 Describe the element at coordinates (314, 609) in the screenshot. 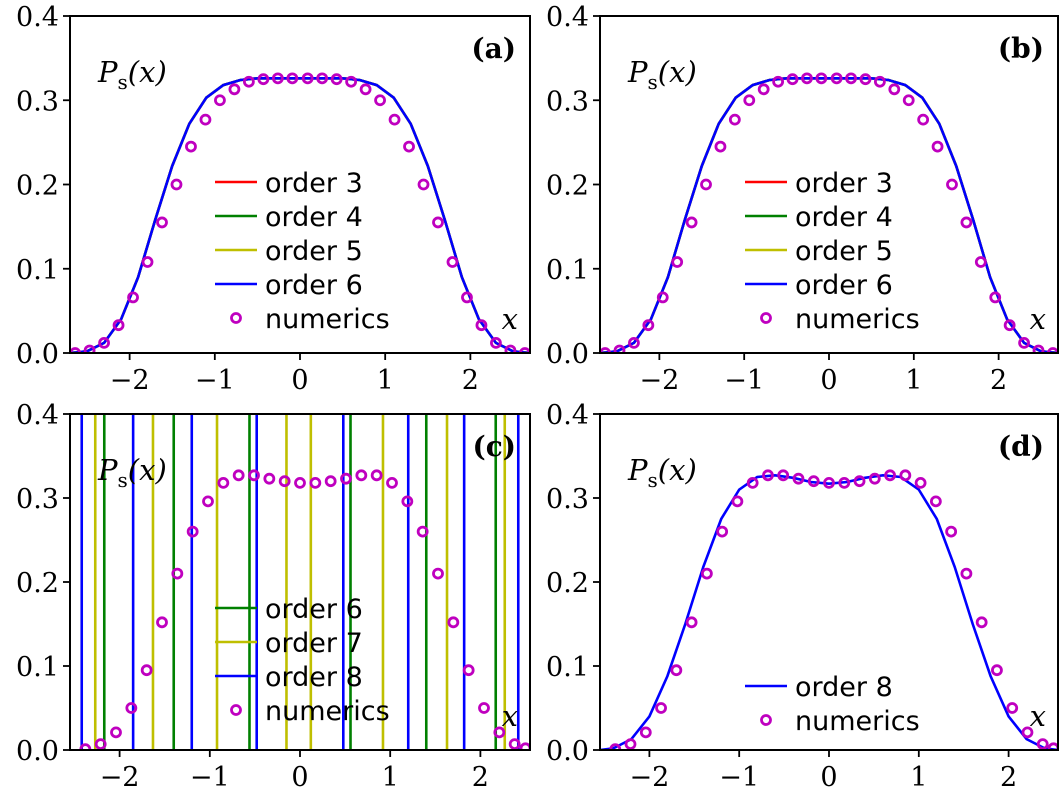

I see `legend-label: order 6` at that location.